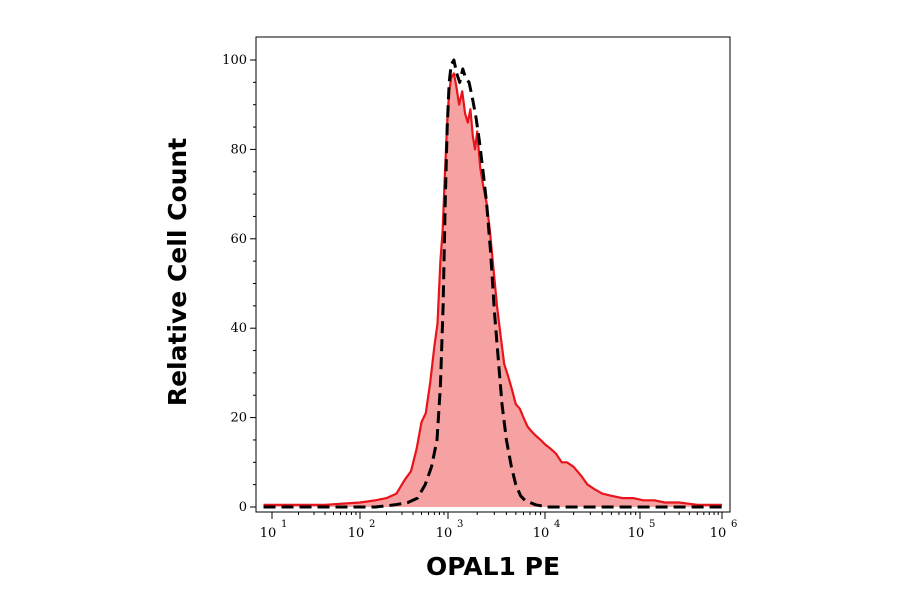  Describe the element at coordinates (238, 328) in the screenshot. I see `y-tick-label: 40` at that location.